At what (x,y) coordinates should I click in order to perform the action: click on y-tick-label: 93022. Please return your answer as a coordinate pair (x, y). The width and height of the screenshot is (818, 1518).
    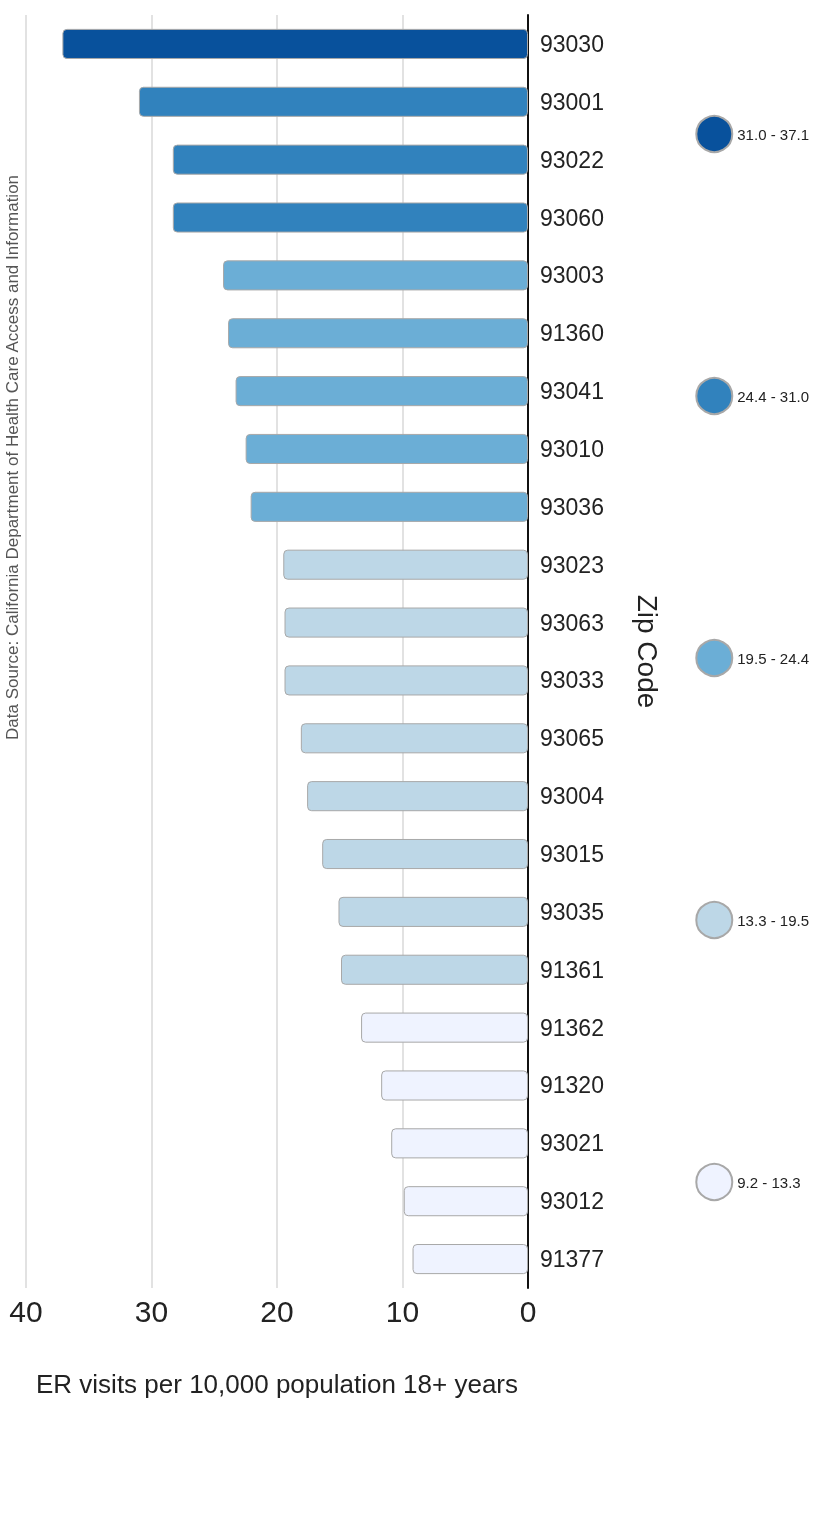
    Looking at the image, I should click on (572, 159).